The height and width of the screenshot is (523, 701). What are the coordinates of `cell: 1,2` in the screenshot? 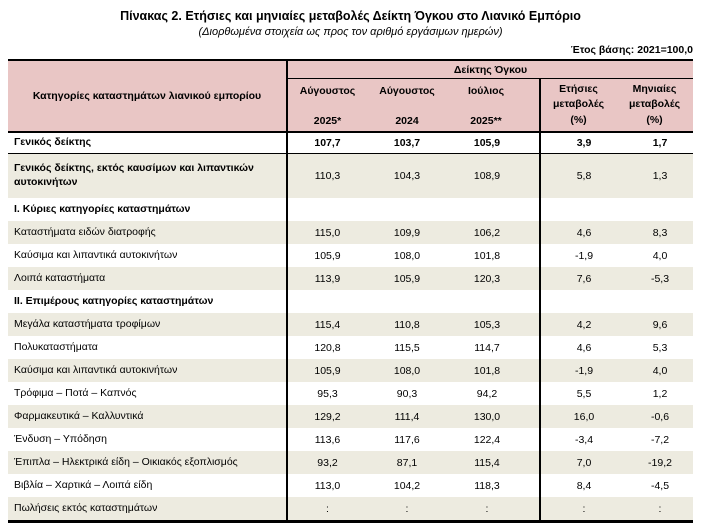 It's located at (655, 393).